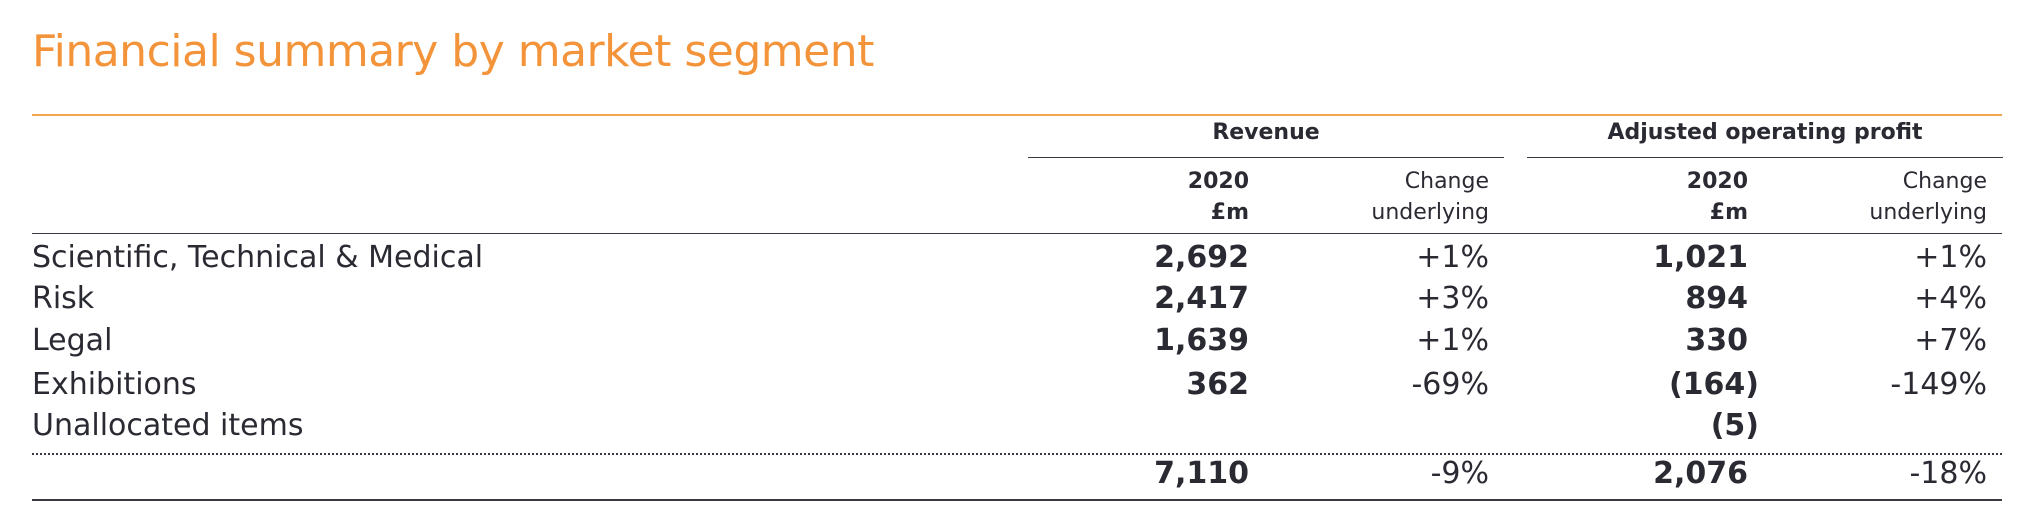 This screenshot has width=2020, height=520. What do you see at coordinates (1010, 474) in the screenshot?
I see `total-row: 7,110 -9% 2,076 -18%` at bounding box center [1010, 474].